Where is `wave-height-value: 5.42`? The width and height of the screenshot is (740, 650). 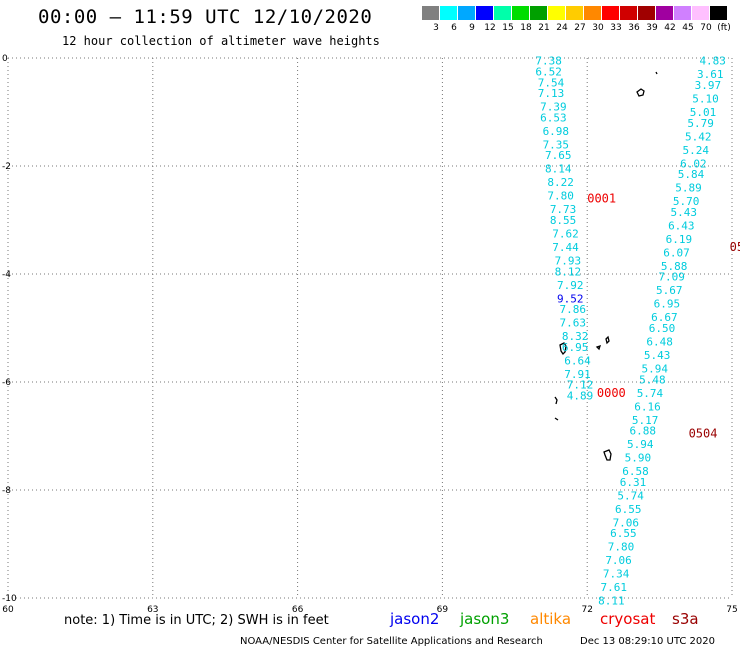 wave-height-value: 5.42 is located at coordinates (698, 136).